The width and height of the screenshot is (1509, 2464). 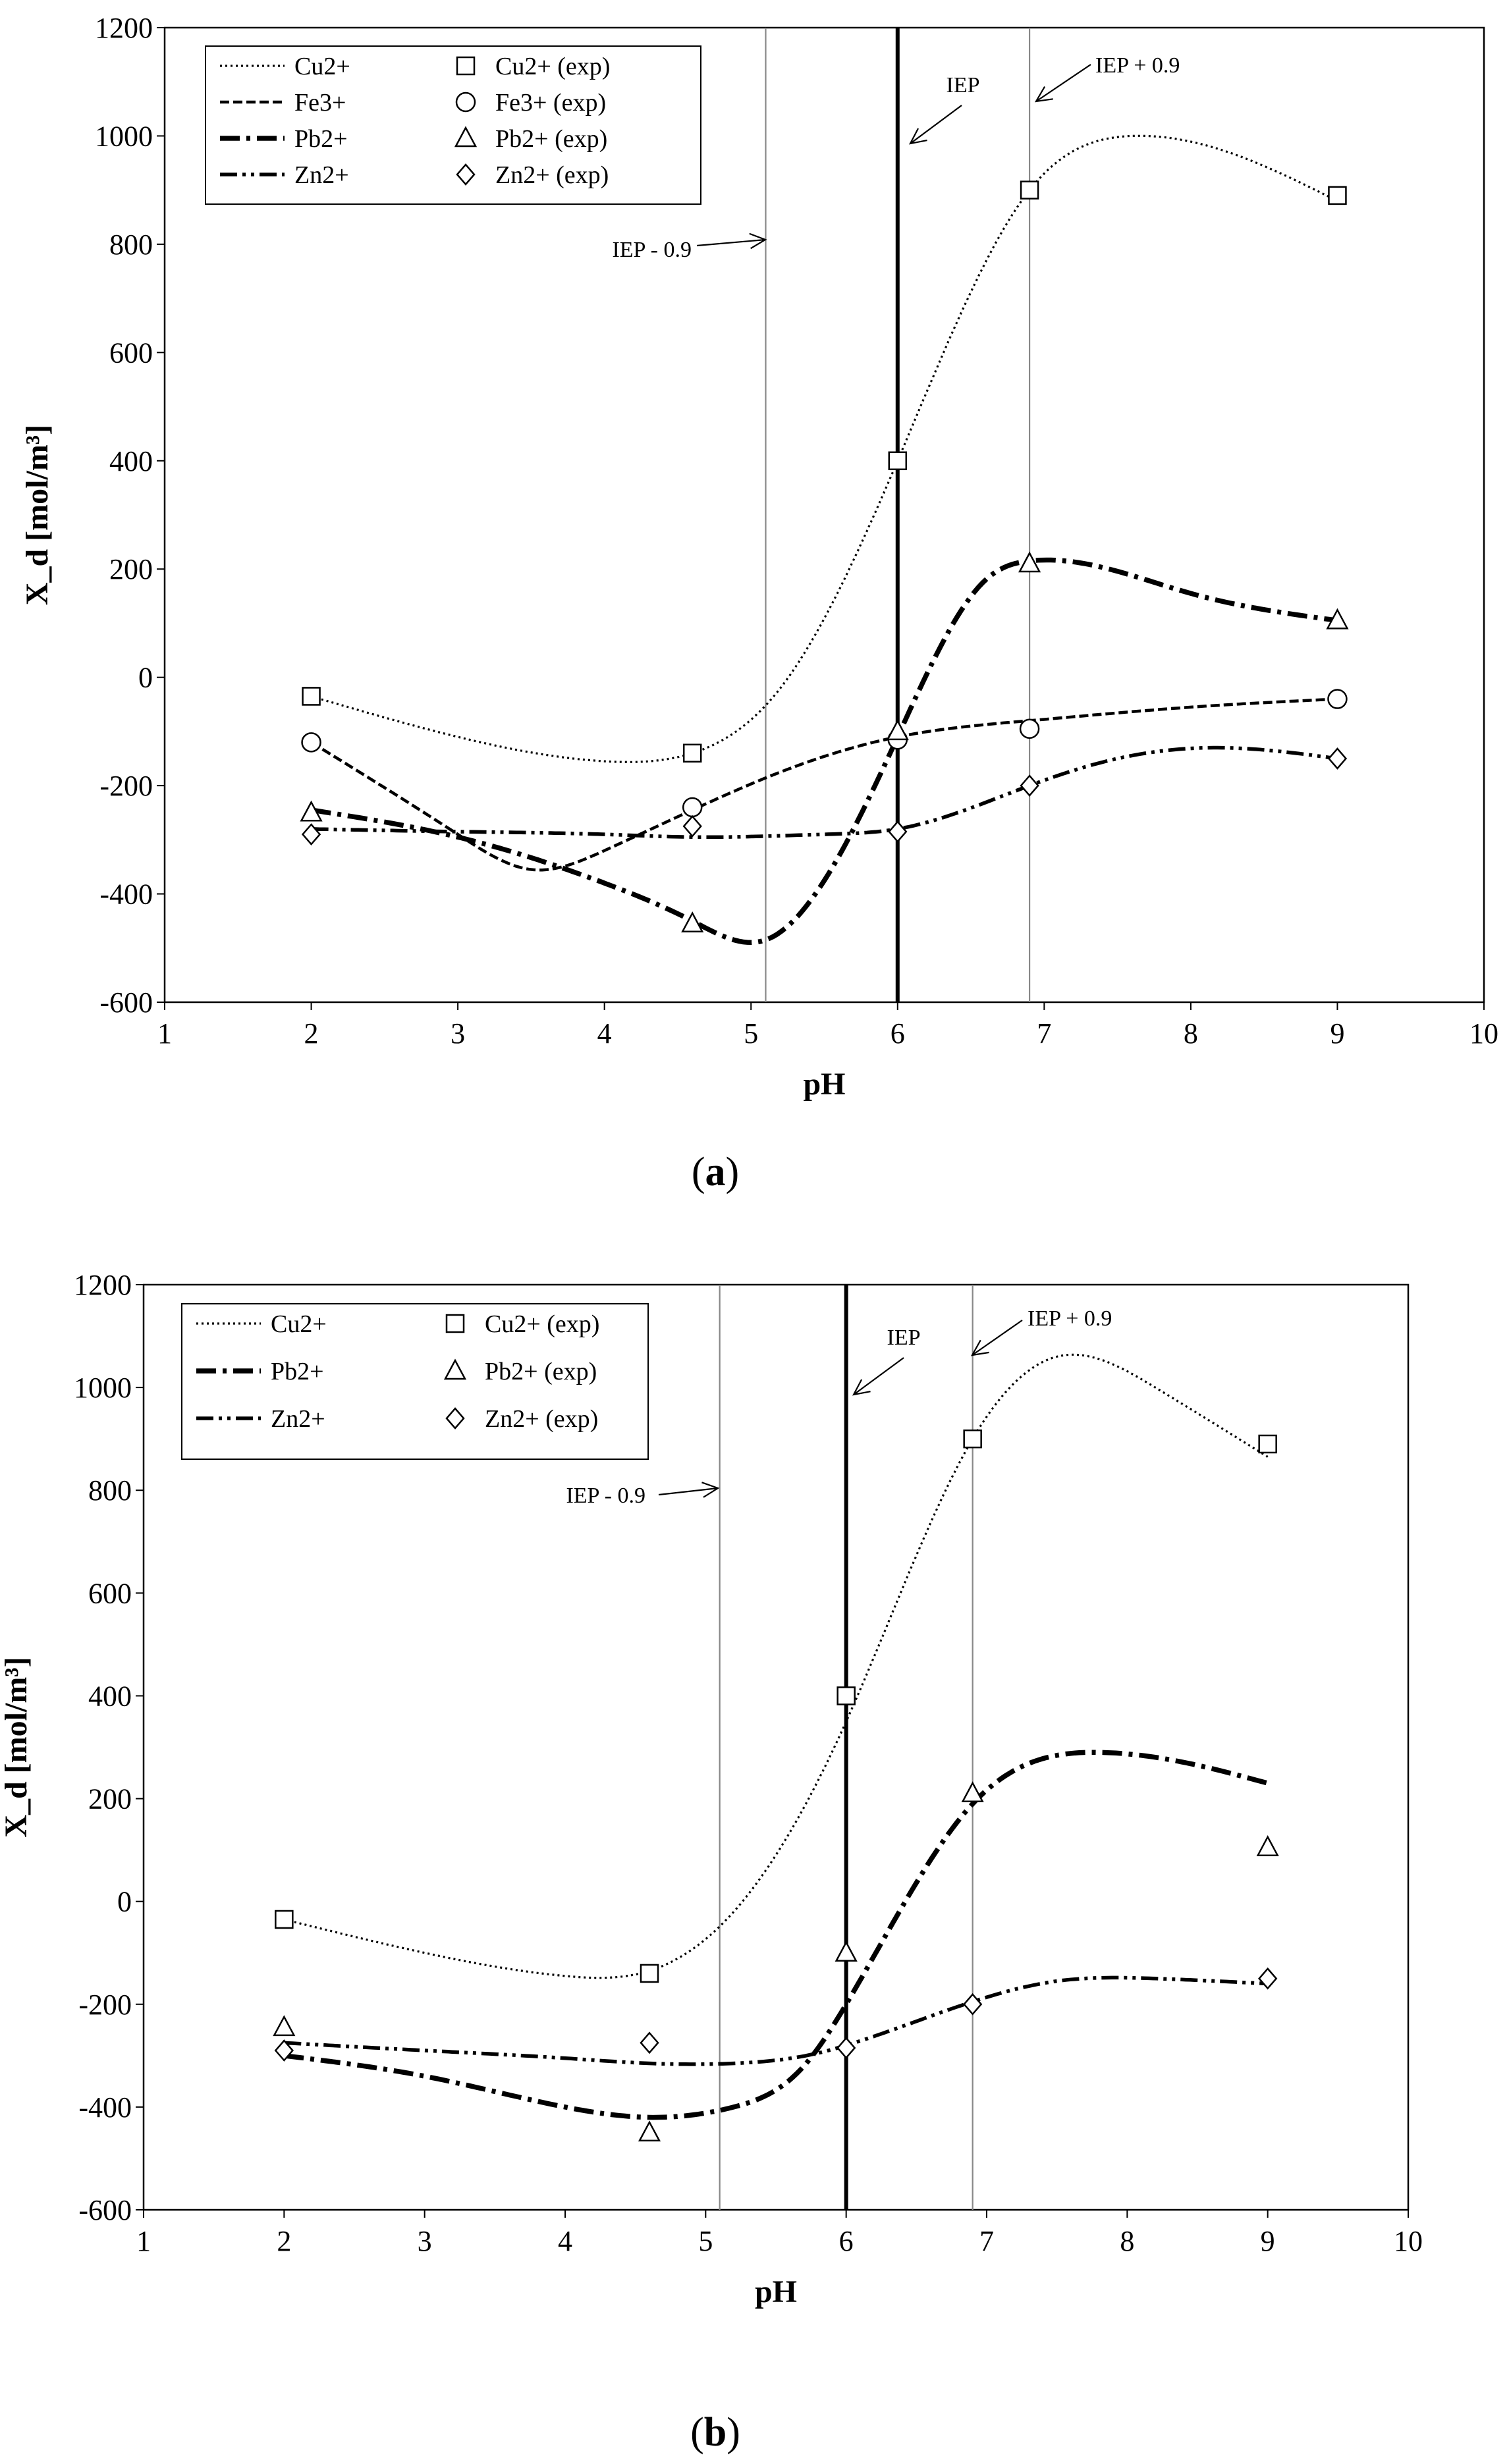 What do you see at coordinates (604, 1033) in the screenshot?
I see `x-tick-label: 4` at bounding box center [604, 1033].